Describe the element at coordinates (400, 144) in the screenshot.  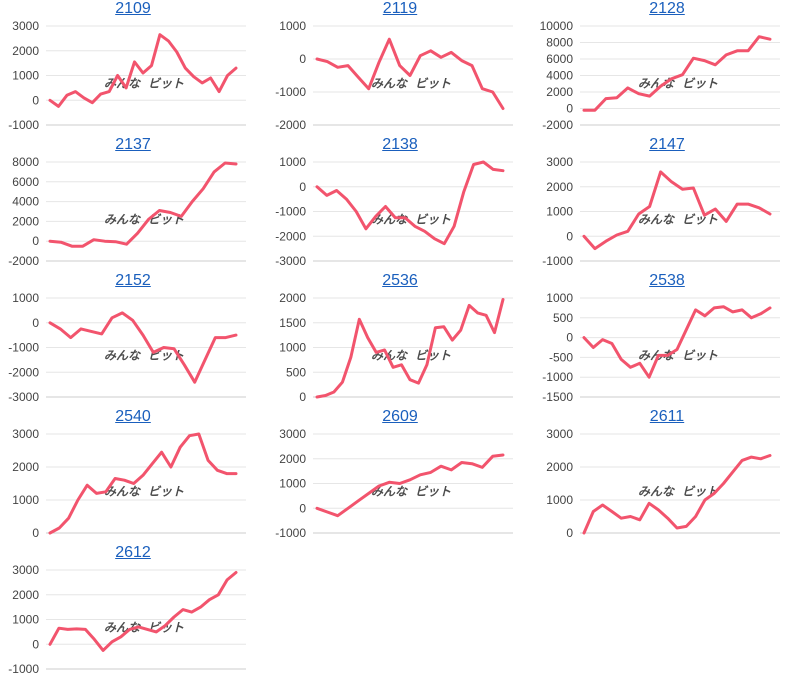
I see `chart-title-link: 2138` at that location.